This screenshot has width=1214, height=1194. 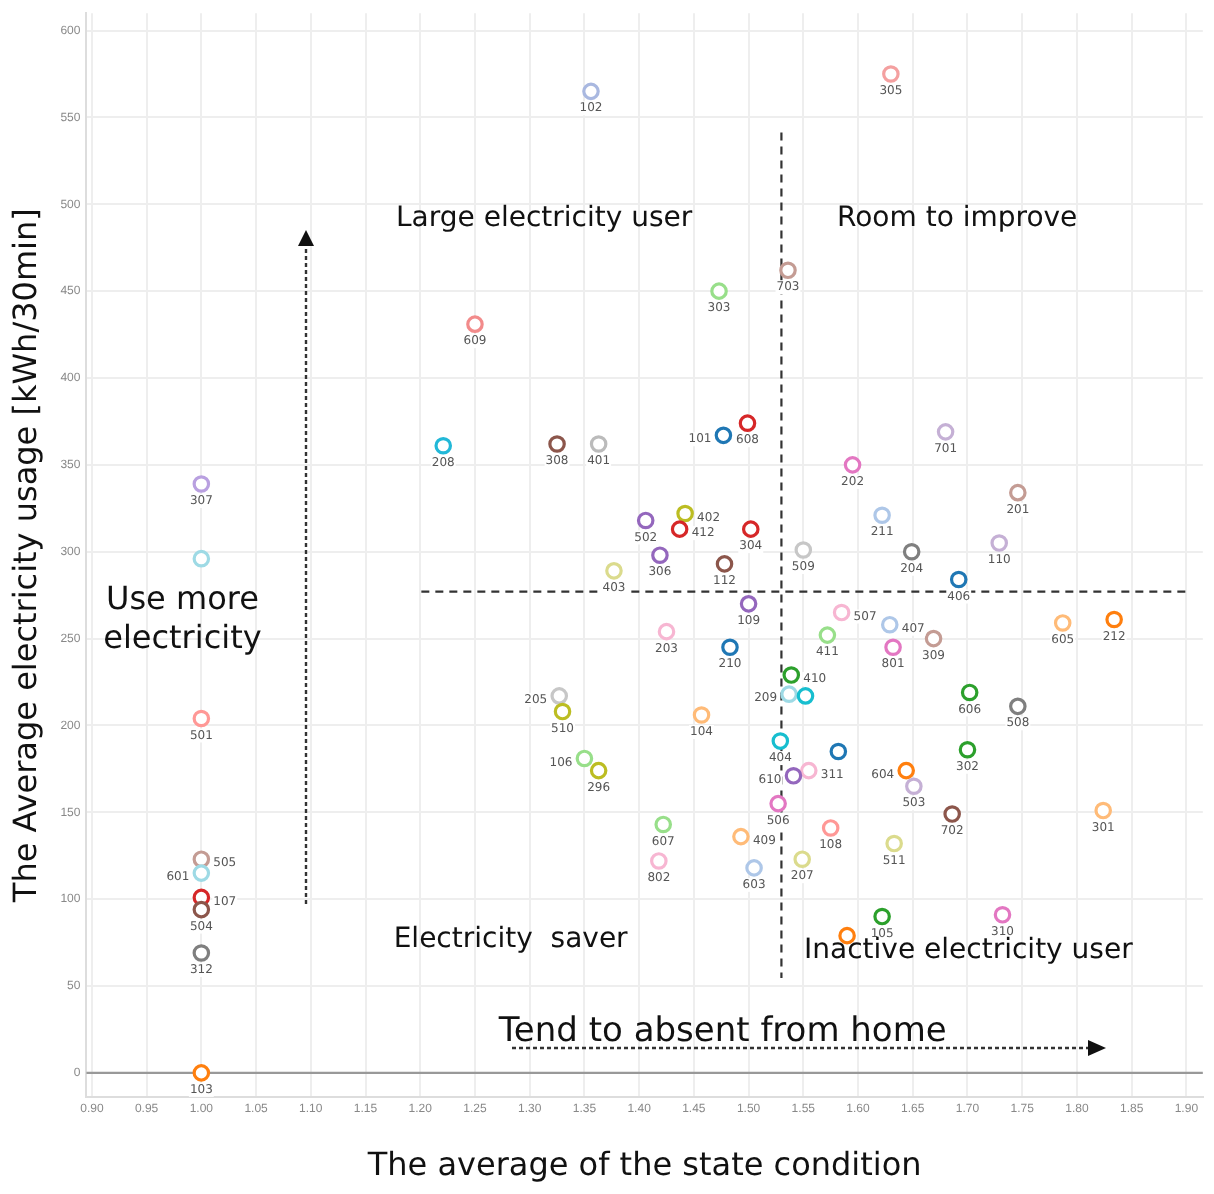 I want to click on annotation: Electricity saver, so click(x=511, y=939).